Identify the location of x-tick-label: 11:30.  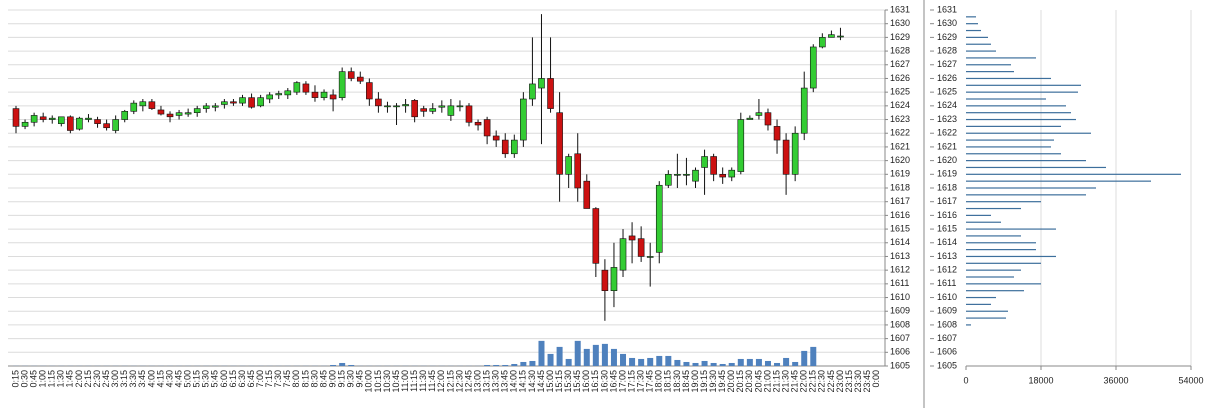
(423, 381).